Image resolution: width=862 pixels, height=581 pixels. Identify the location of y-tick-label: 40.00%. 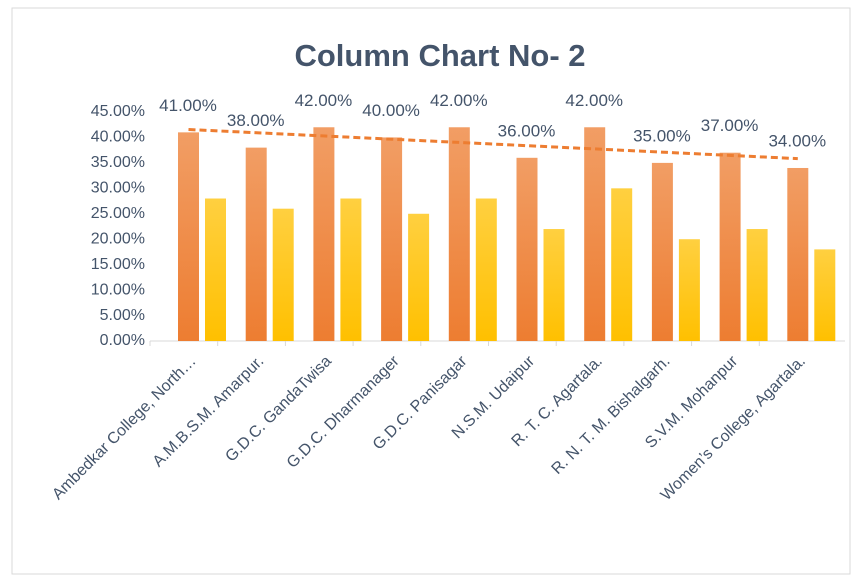
(118, 137).